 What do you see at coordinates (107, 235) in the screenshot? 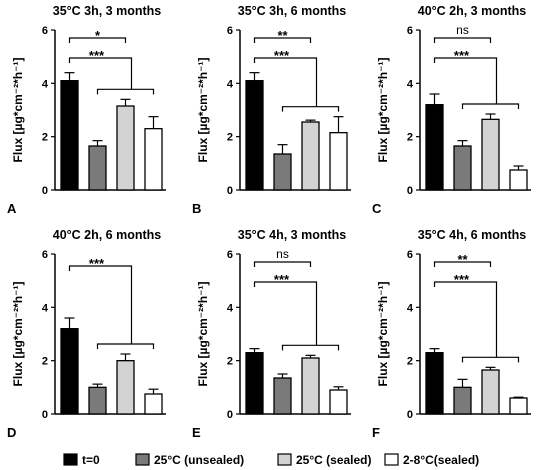
I see `panel-title: 40°C 2h, 6 months` at bounding box center [107, 235].